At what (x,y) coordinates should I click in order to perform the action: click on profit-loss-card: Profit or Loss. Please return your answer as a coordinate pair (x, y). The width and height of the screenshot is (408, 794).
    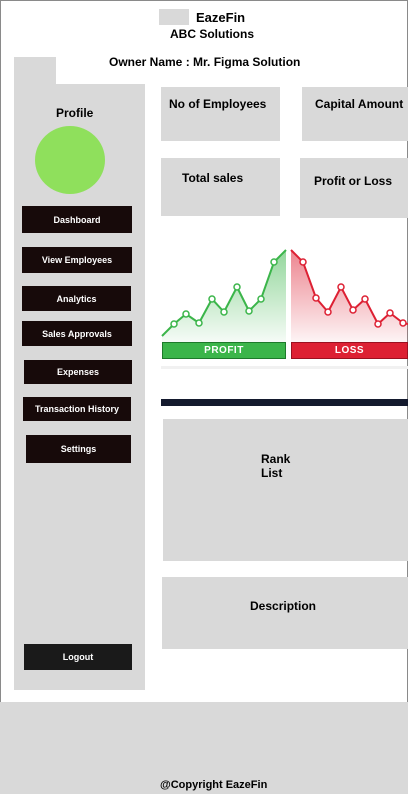
    Looking at the image, I should click on (354, 188).